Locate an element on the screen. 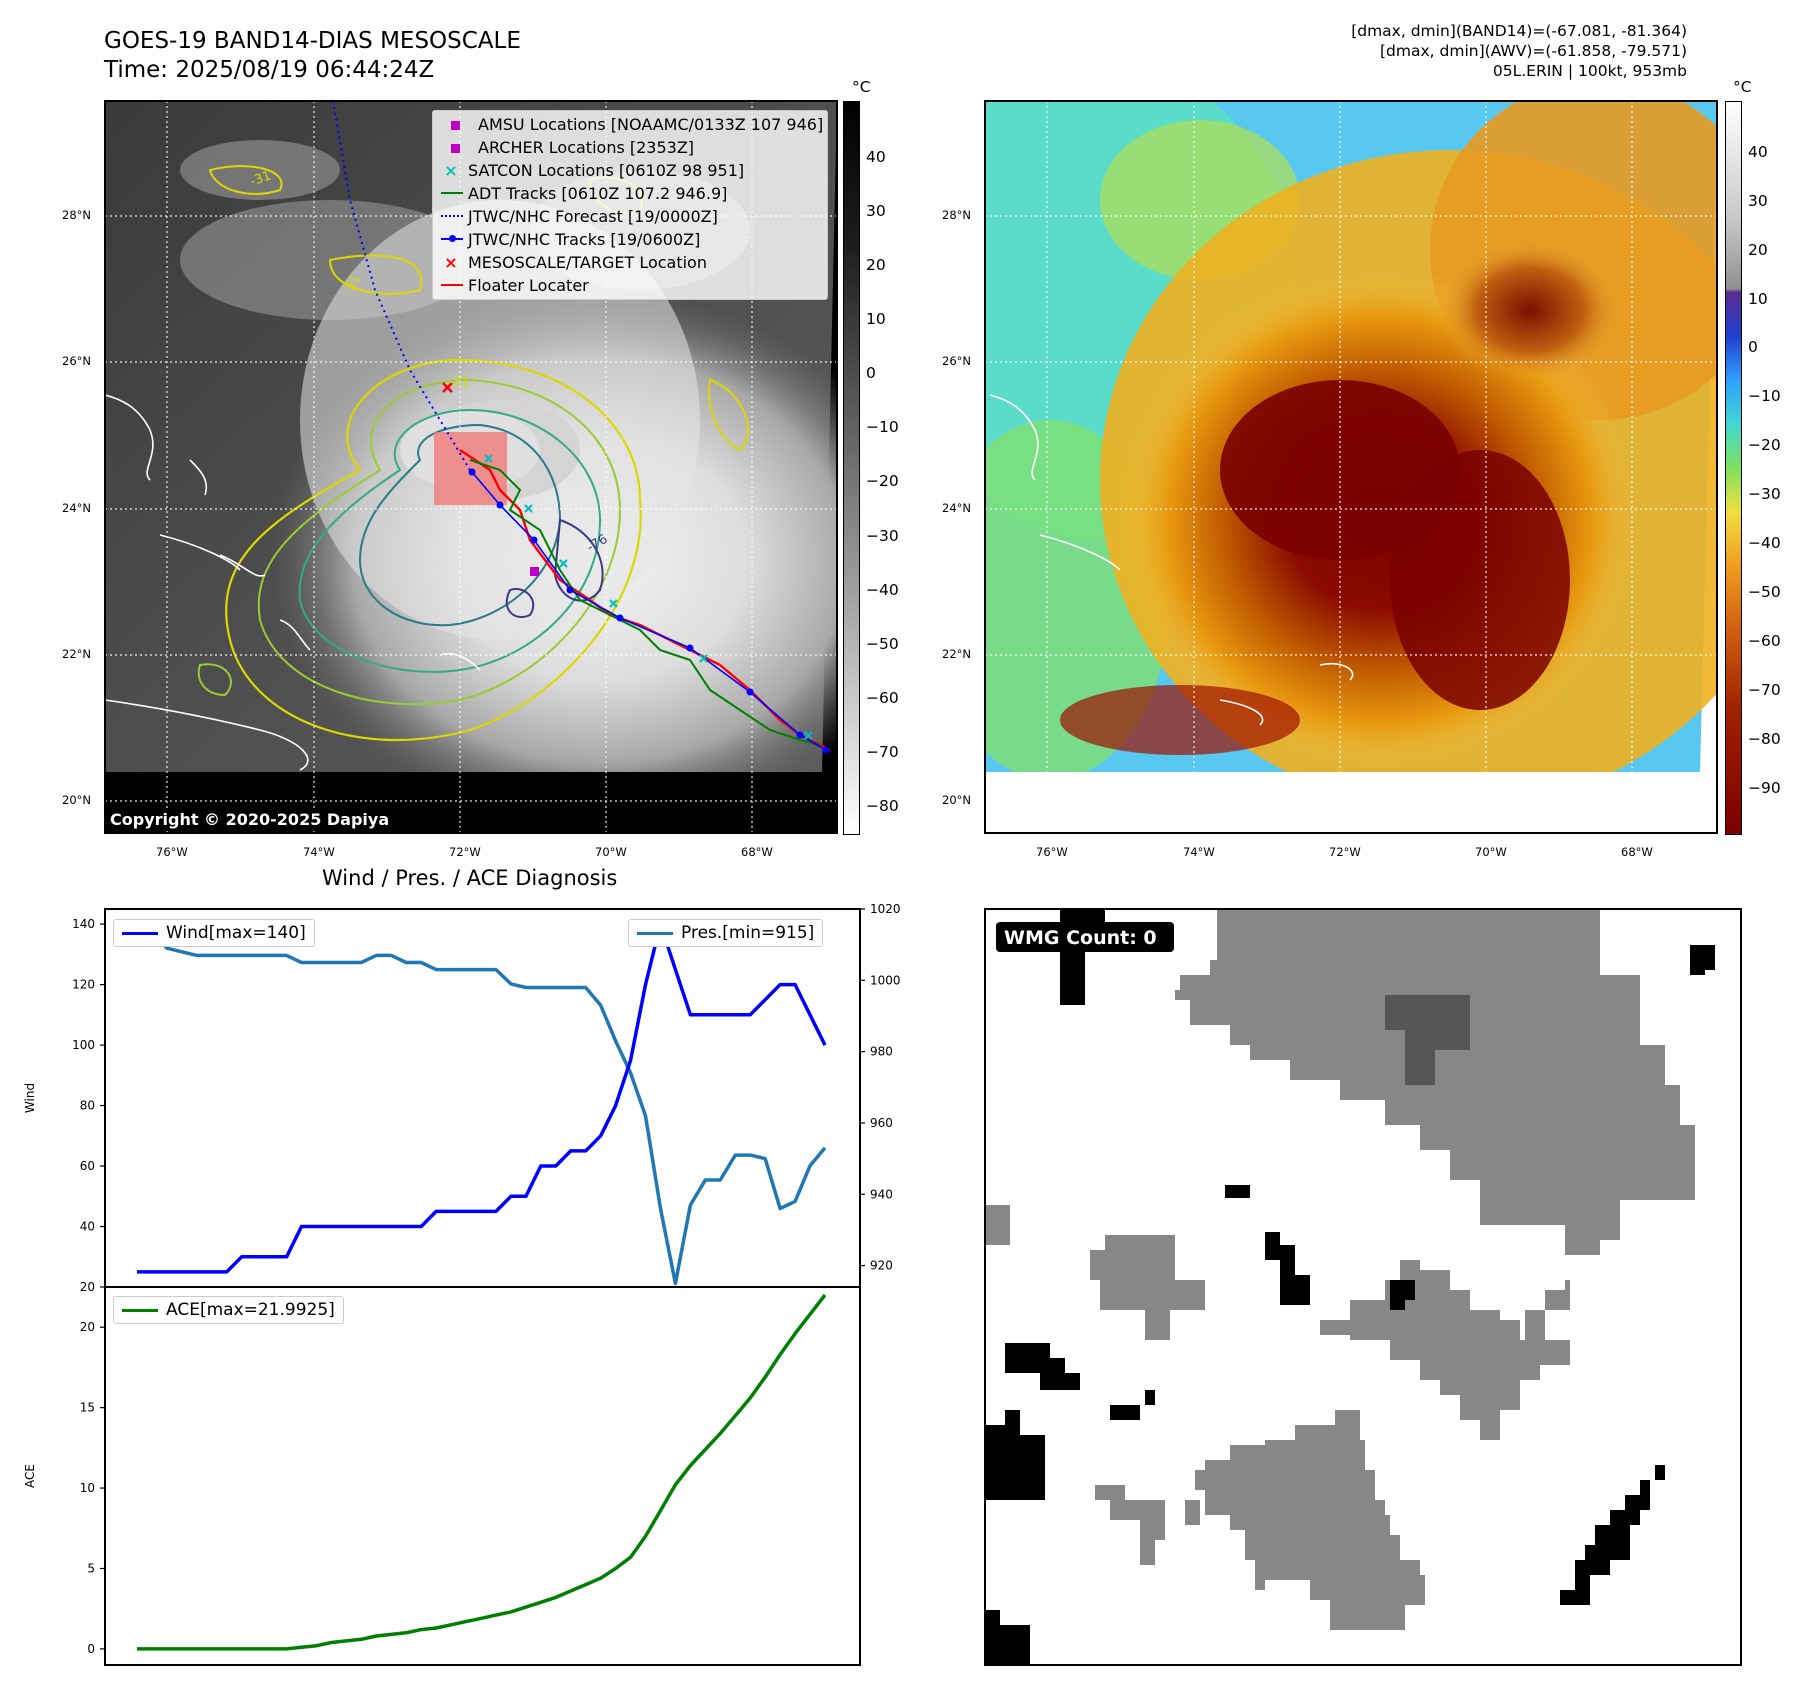 The width and height of the screenshot is (1797, 1690). gray-cb-tick: −70 is located at coordinates (882, 752).